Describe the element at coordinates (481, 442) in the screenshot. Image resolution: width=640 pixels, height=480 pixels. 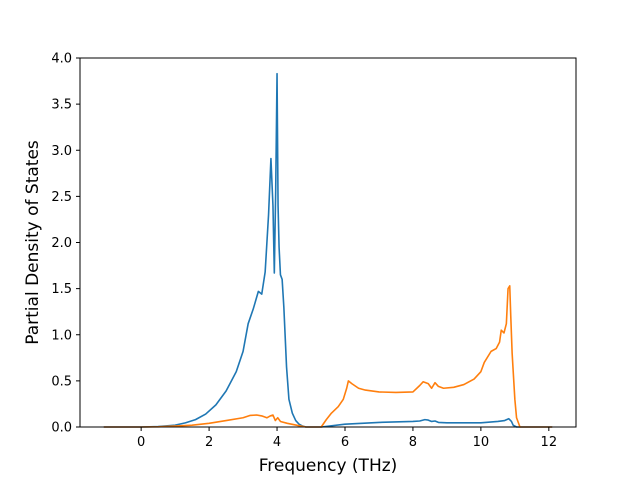
I see `x-tick-label: 10` at that location.